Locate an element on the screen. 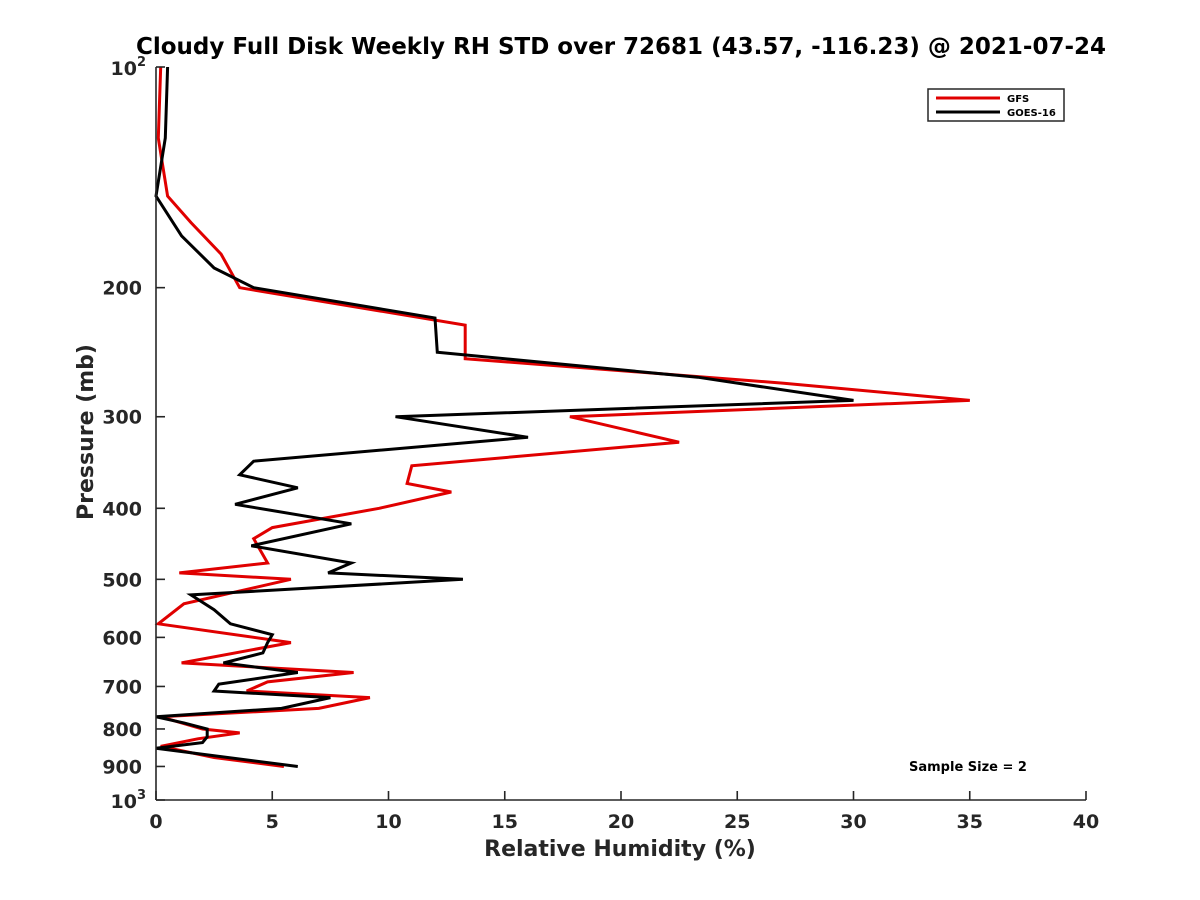 The height and width of the screenshot is (900, 1200). legend: GFS GOES-16 is located at coordinates (996, 105).